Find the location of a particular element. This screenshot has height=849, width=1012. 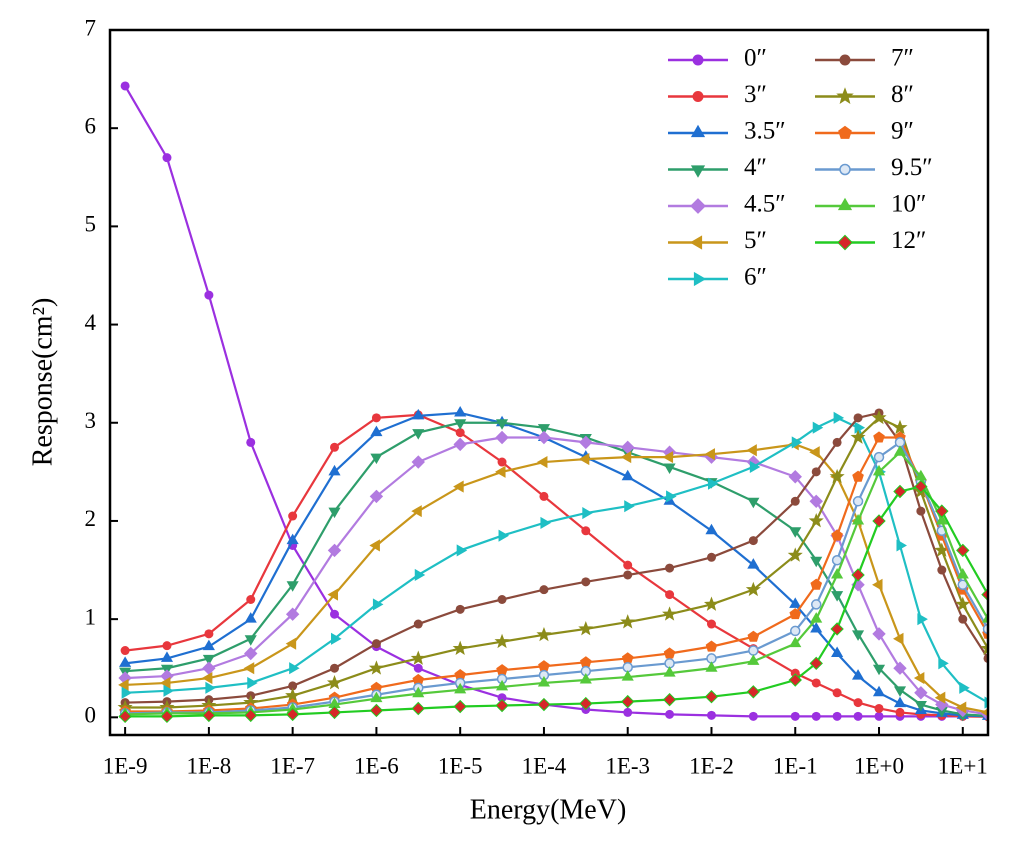

x-tick-label: 1E+1 is located at coordinates (963, 765).